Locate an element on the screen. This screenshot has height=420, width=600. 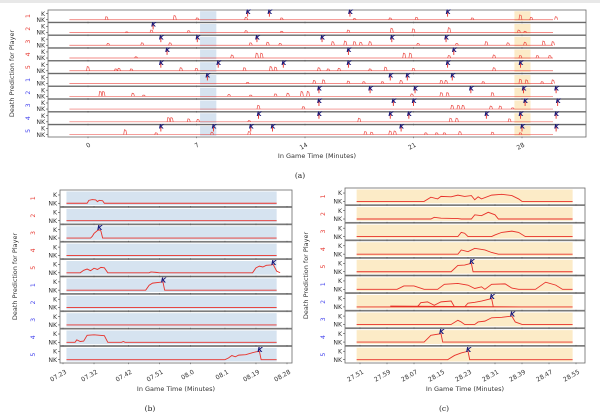
x-axis-label: In Game Time (Minutes) is located at coordinates (176, 389).